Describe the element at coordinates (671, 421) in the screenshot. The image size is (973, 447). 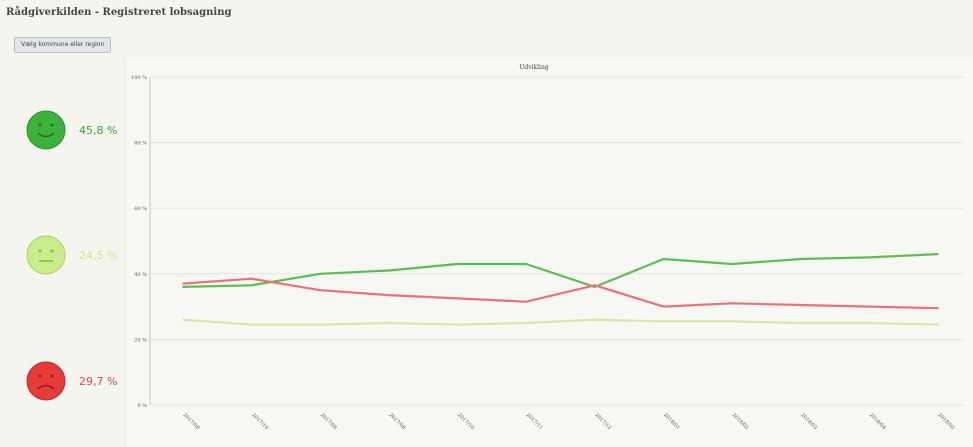
I see `x-tick-label: 2018/01` at that location.